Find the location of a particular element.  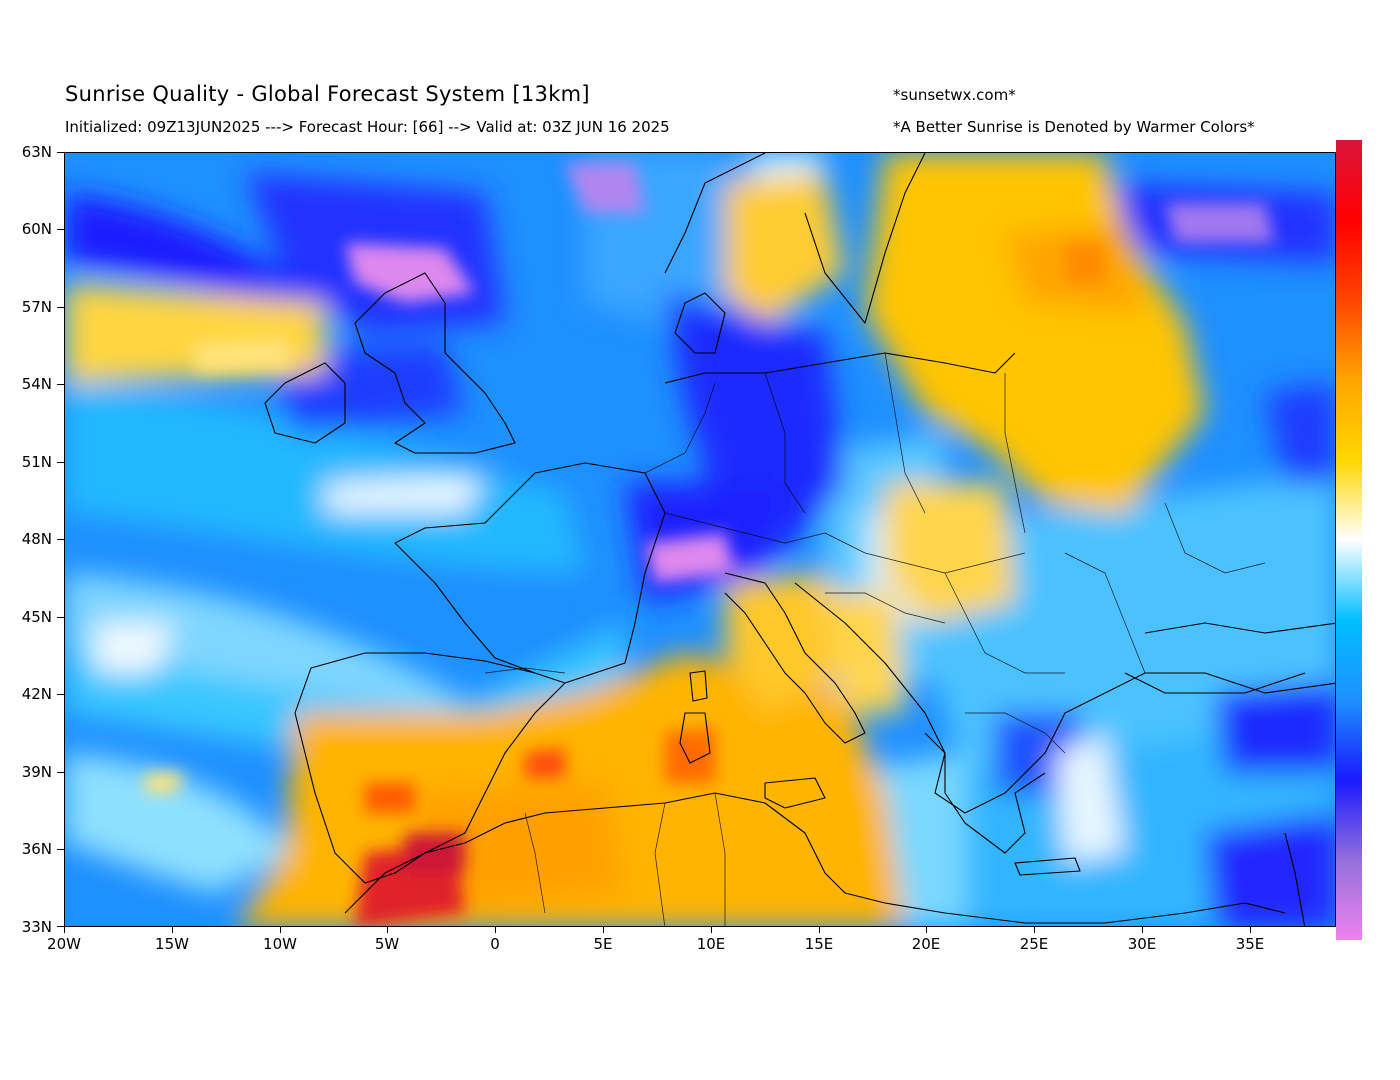

x-tick-label: 20W is located at coordinates (64, 944).